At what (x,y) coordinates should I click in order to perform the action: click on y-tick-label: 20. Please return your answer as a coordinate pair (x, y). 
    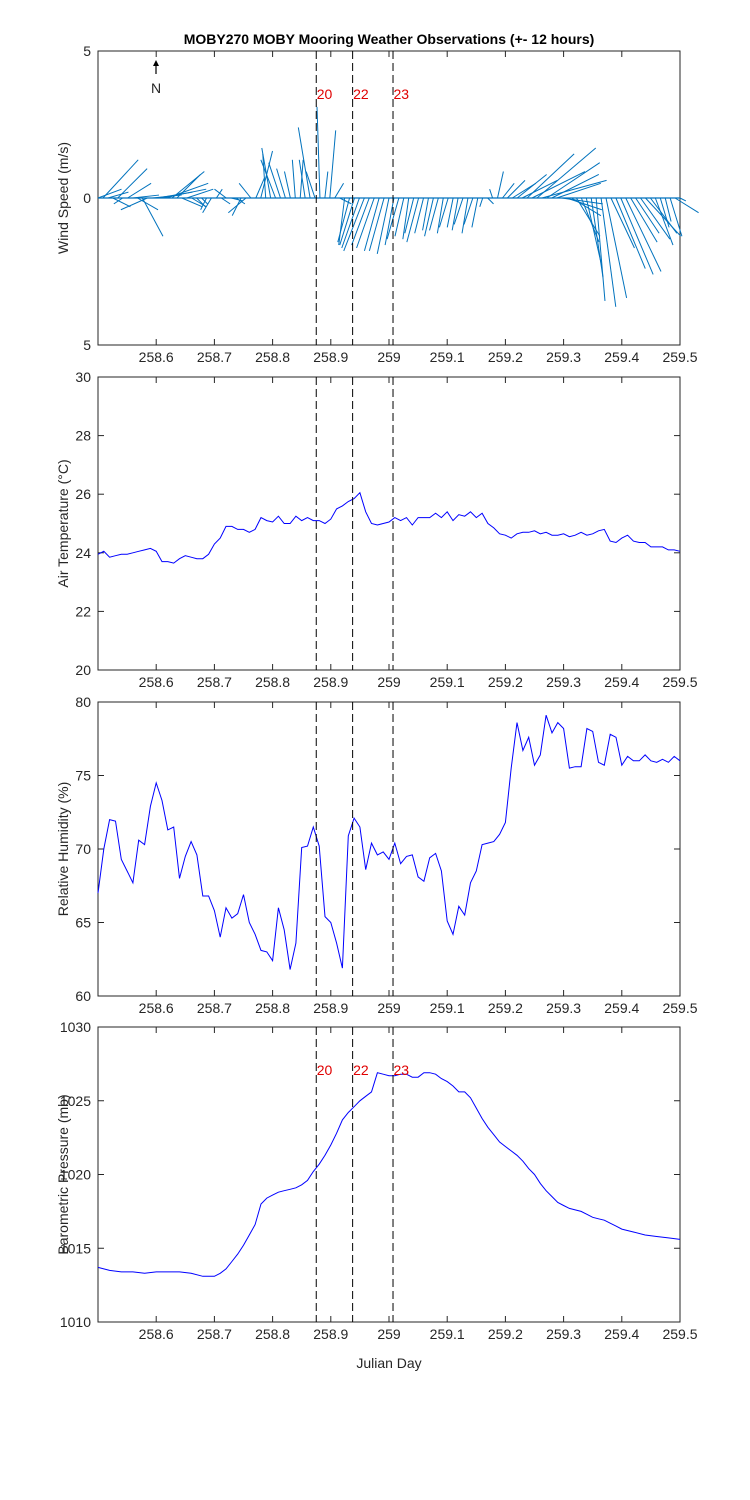
    Looking at the image, I should click on (83, 670).